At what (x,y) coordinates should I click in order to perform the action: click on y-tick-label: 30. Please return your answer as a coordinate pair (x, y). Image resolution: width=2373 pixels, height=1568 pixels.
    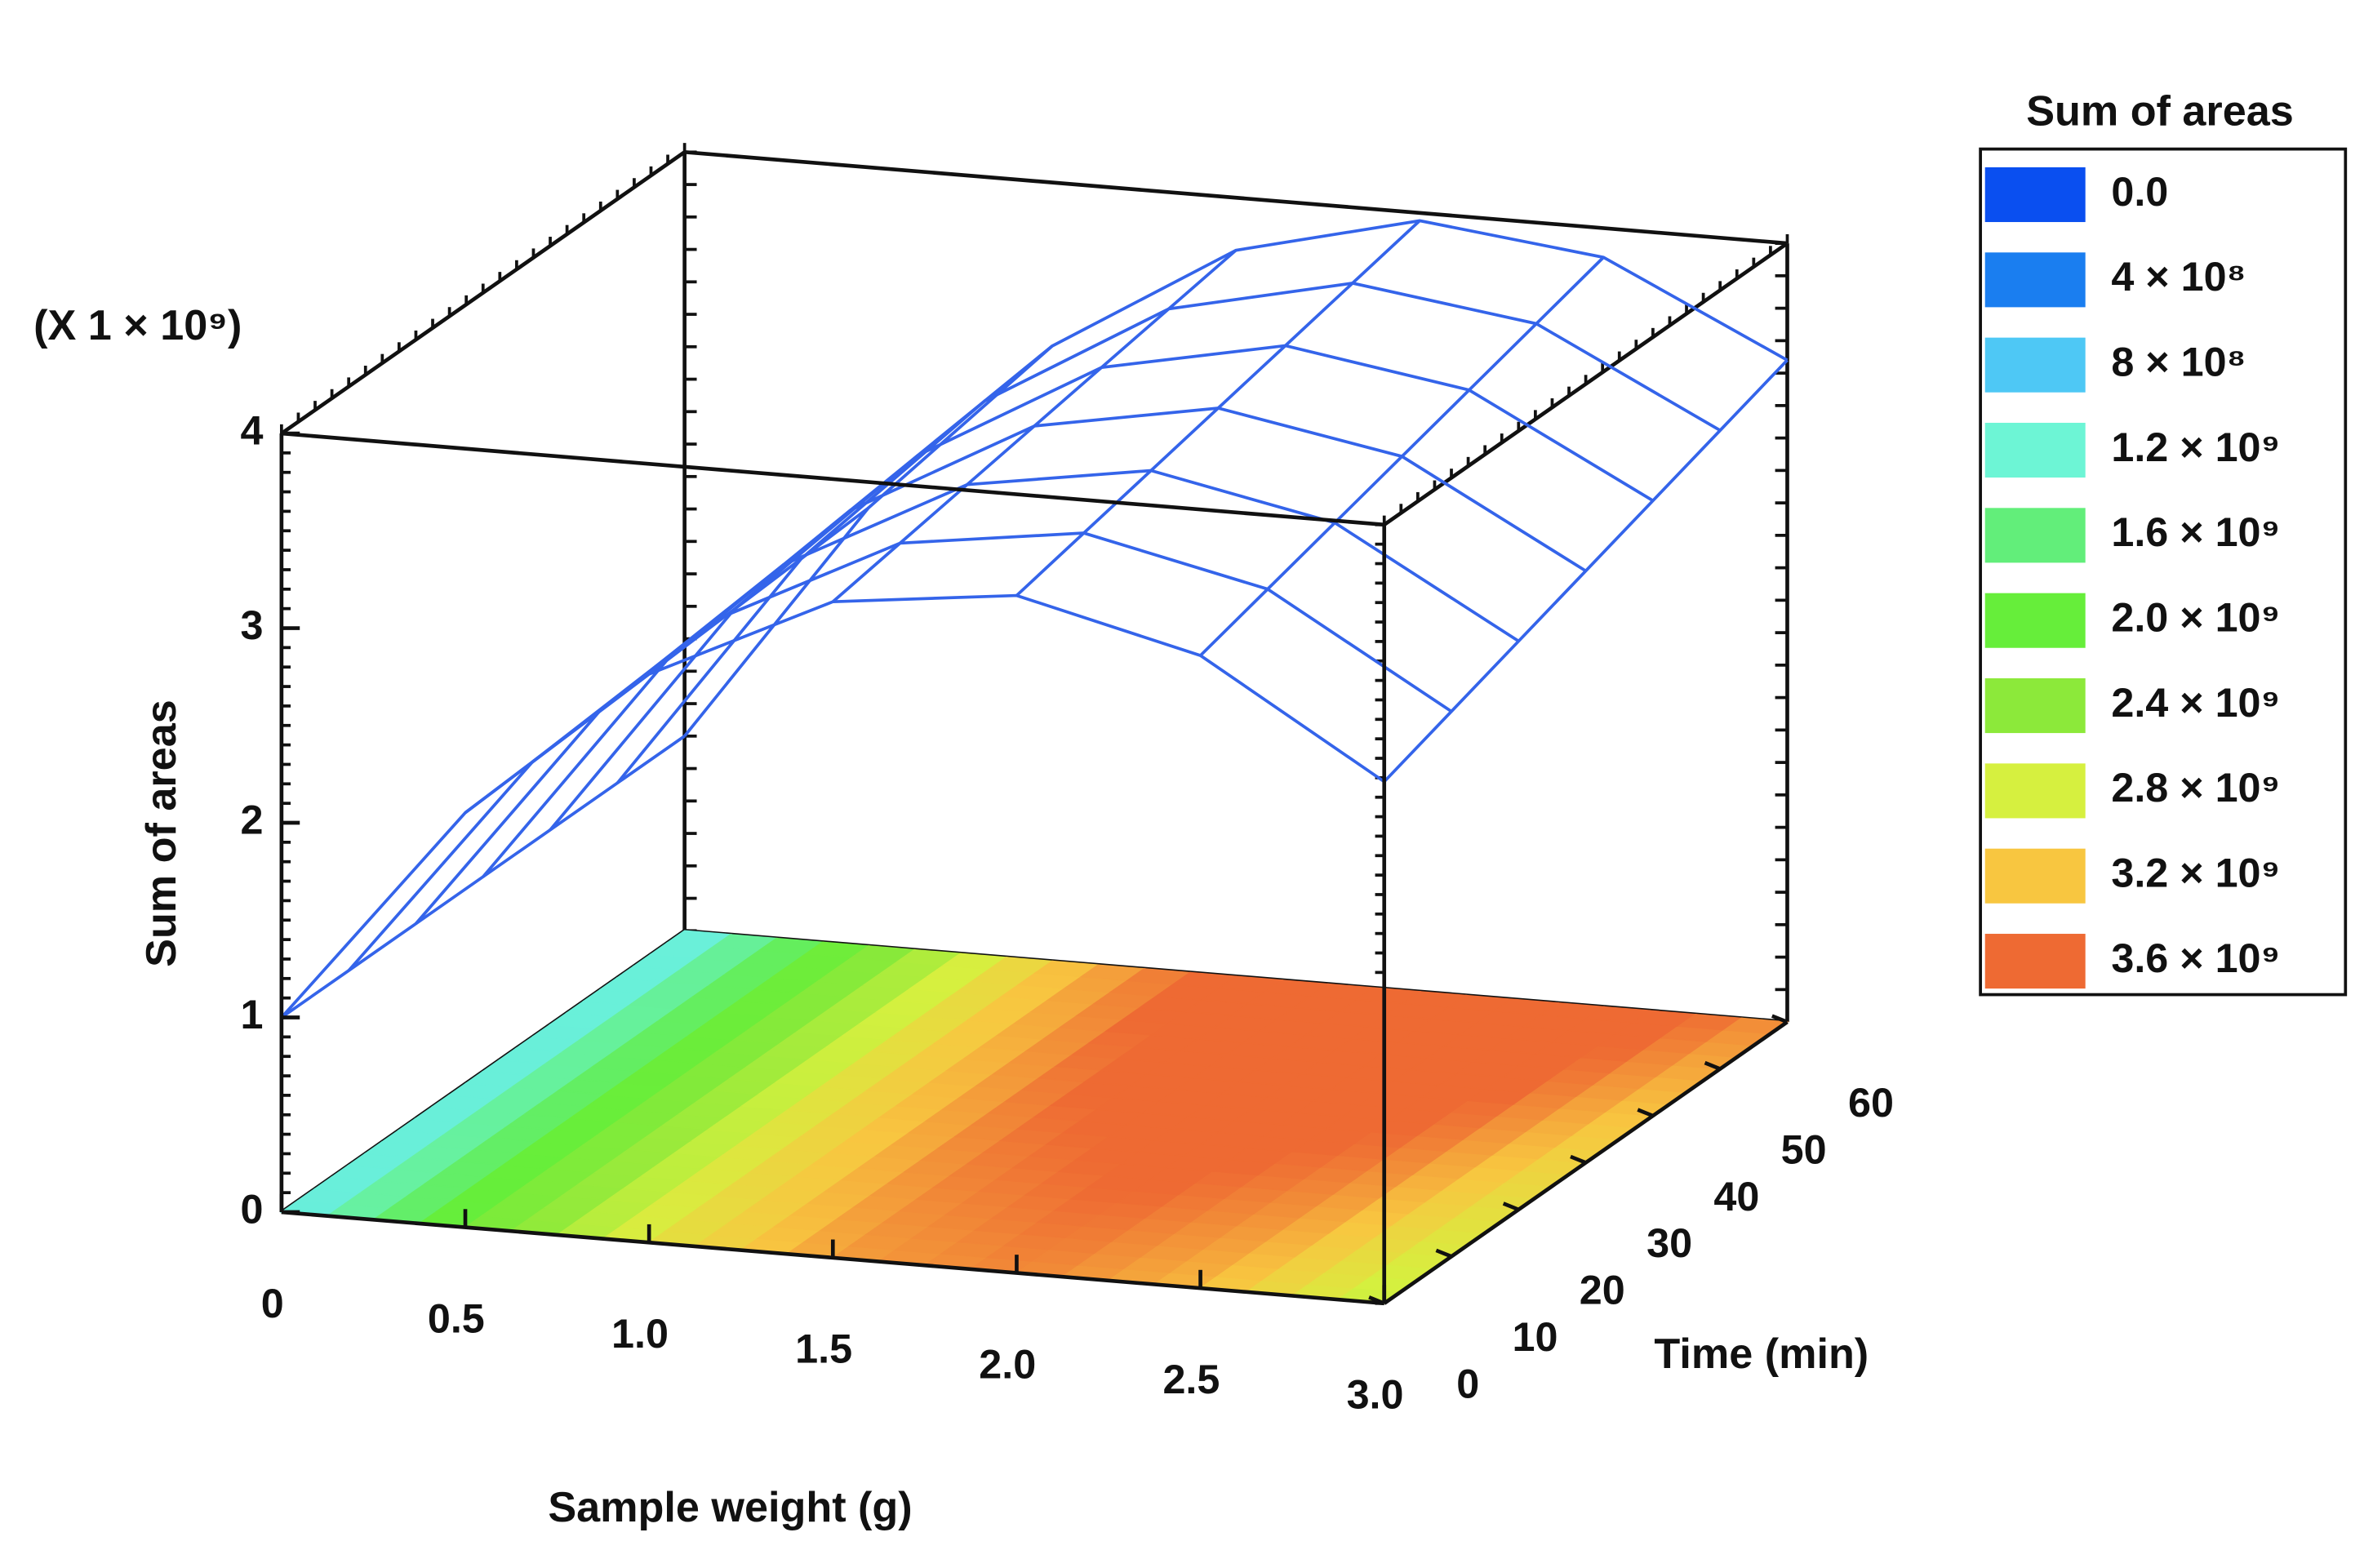
    Looking at the image, I should click on (1669, 1243).